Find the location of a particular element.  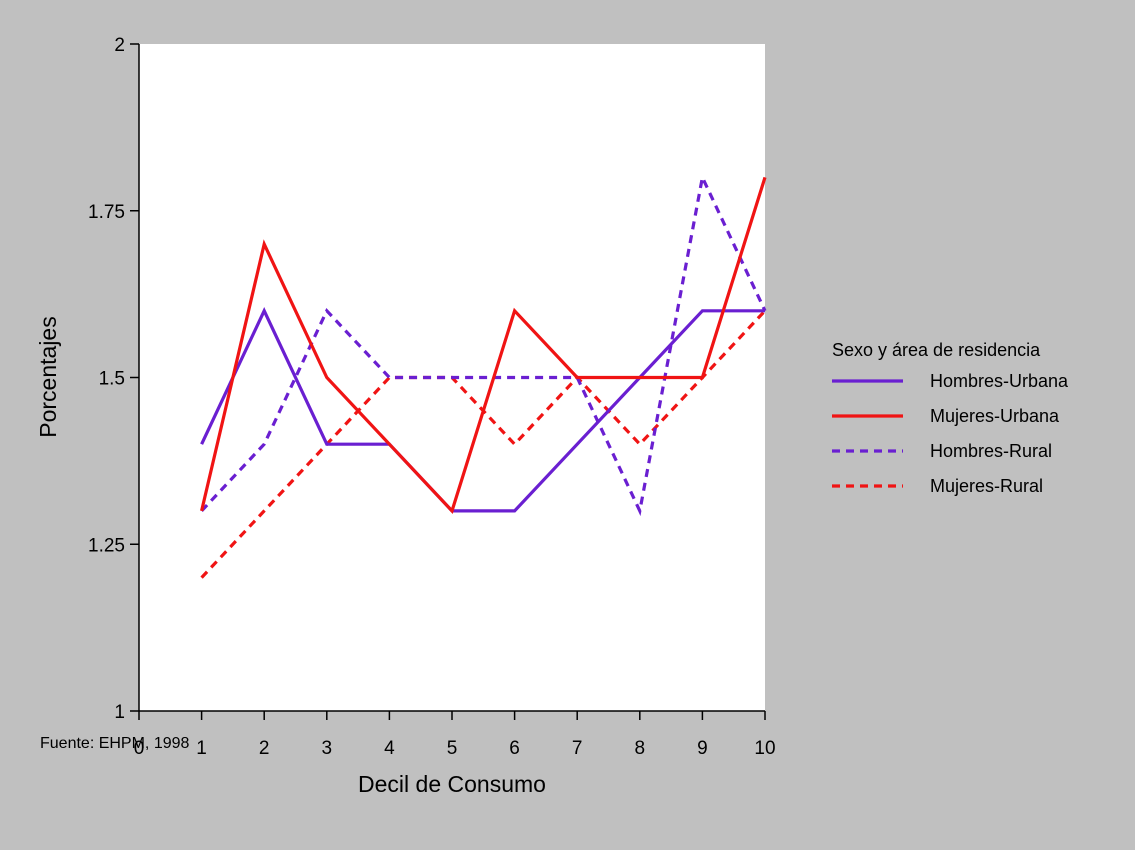

series-line-hombres-urbana is located at coordinates (482, 410).